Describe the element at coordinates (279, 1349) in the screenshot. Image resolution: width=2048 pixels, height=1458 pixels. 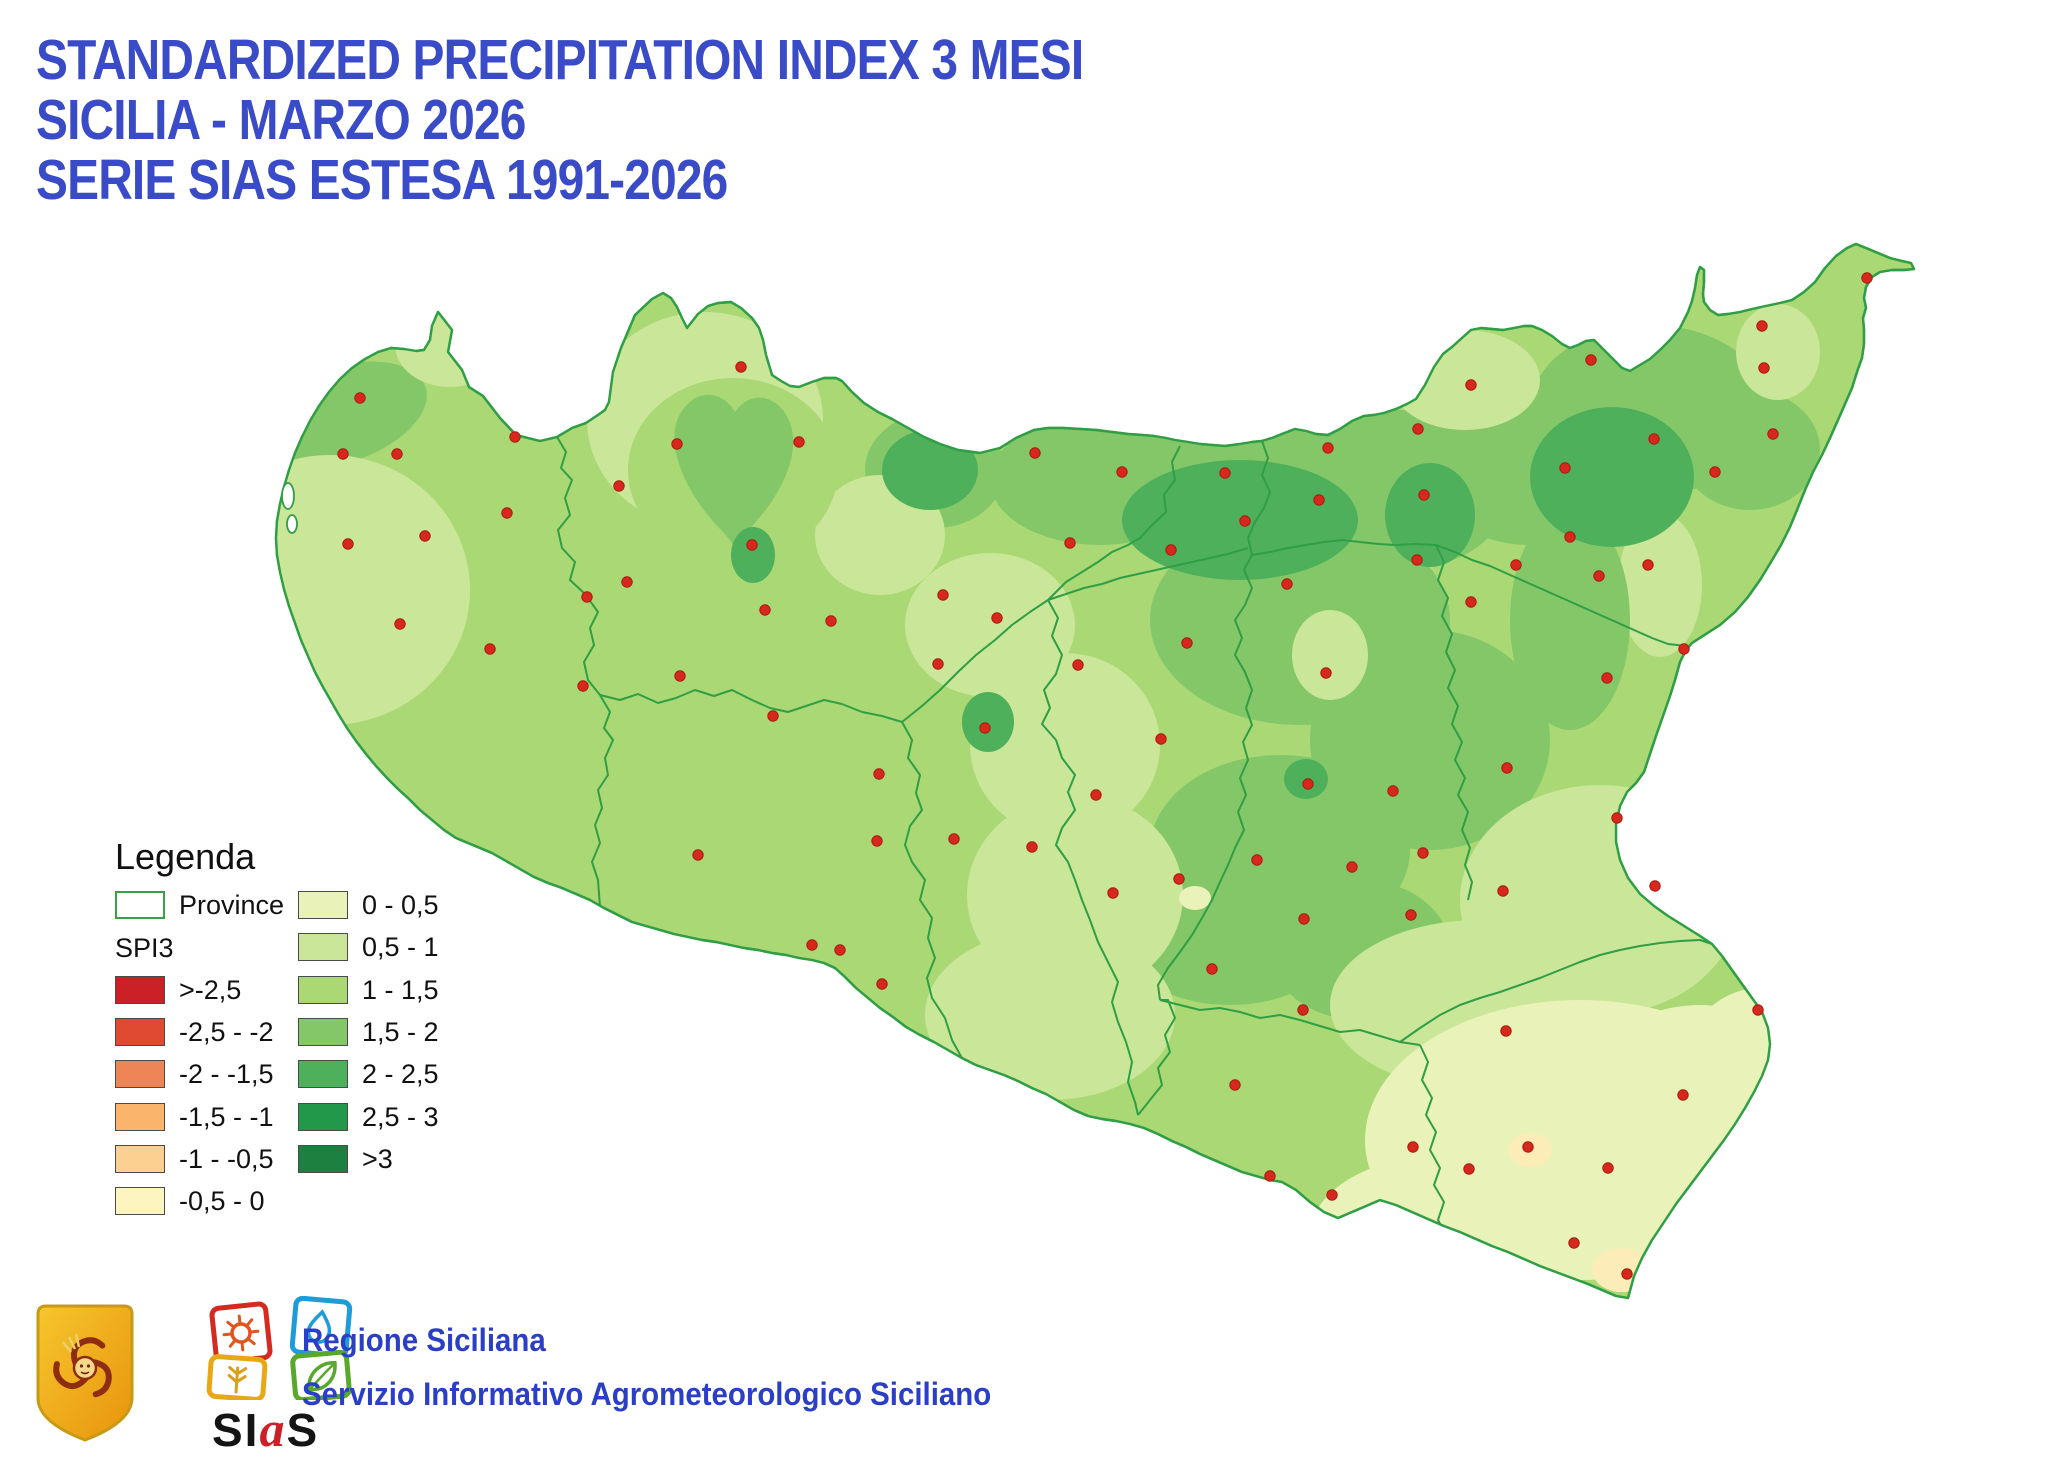
I see `sias-logo-squares` at that location.